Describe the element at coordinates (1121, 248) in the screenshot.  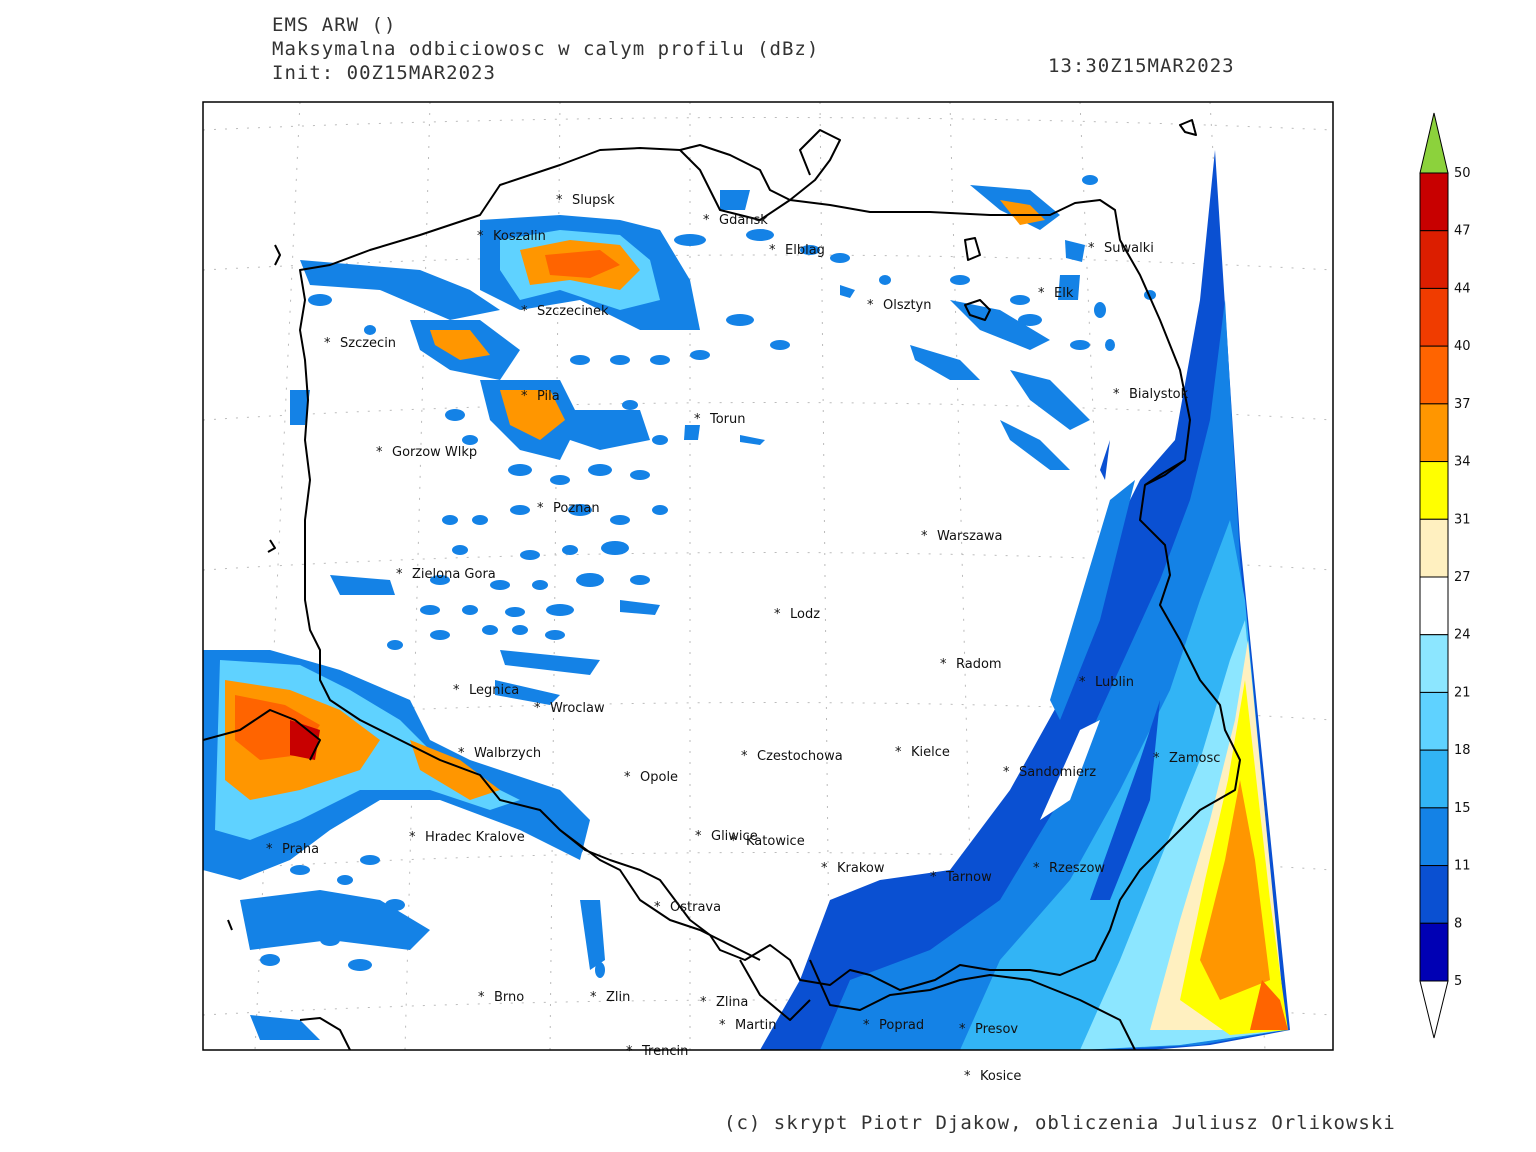
I see `city-suwalki: * Suwalki` at that location.